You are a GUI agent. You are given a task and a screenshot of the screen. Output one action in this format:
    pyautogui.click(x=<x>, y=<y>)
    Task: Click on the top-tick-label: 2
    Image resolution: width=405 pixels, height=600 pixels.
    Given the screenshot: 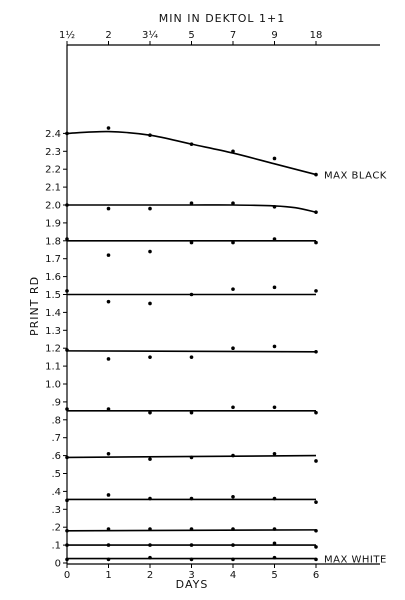 What is the action you would take?
    pyautogui.click(x=108, y=35)
    